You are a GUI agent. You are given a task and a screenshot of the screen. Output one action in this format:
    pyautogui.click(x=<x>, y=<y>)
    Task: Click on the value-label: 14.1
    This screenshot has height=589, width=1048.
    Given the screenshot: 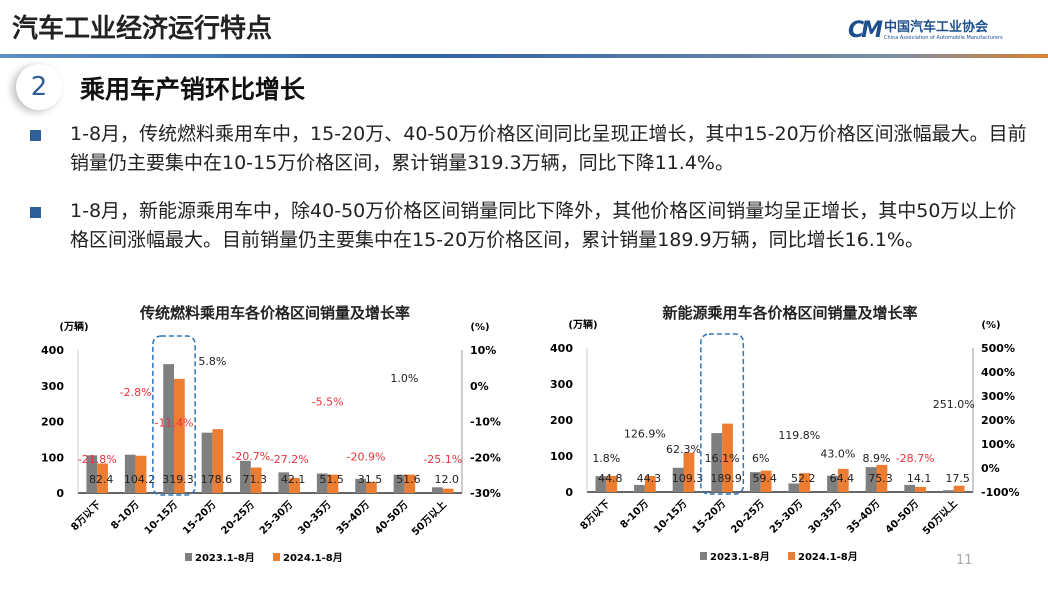 What is the action you would take?
    pyautogui.click(x=919, y=478)
    